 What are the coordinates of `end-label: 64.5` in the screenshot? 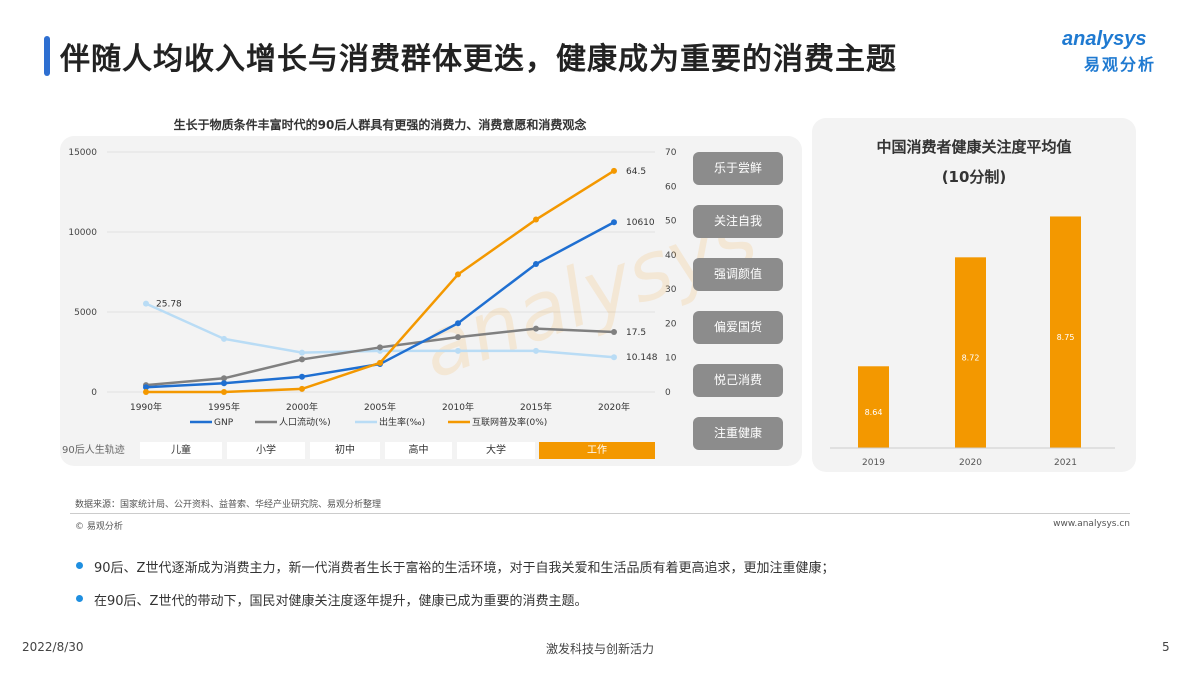 It's located at (636, 172).